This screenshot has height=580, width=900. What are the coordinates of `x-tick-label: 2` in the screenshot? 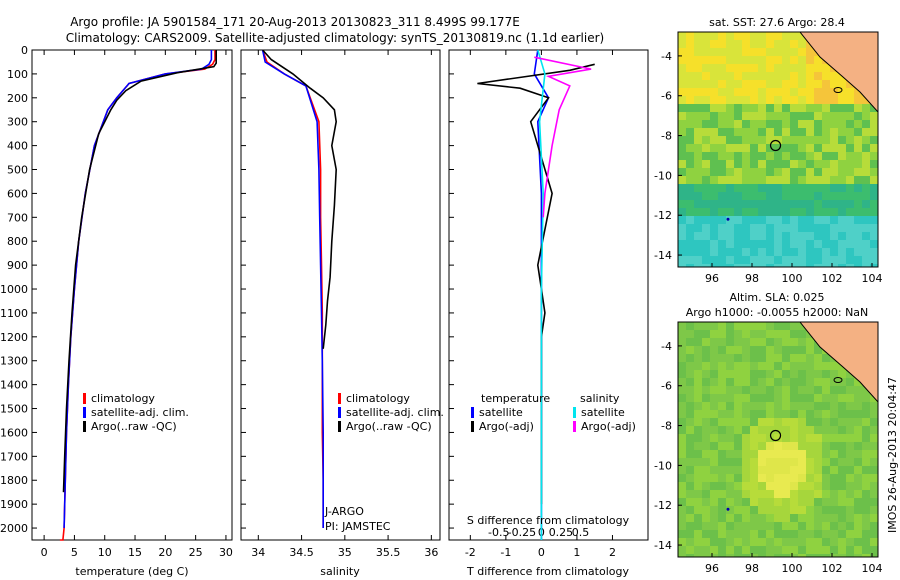 It's located at (612, 552).